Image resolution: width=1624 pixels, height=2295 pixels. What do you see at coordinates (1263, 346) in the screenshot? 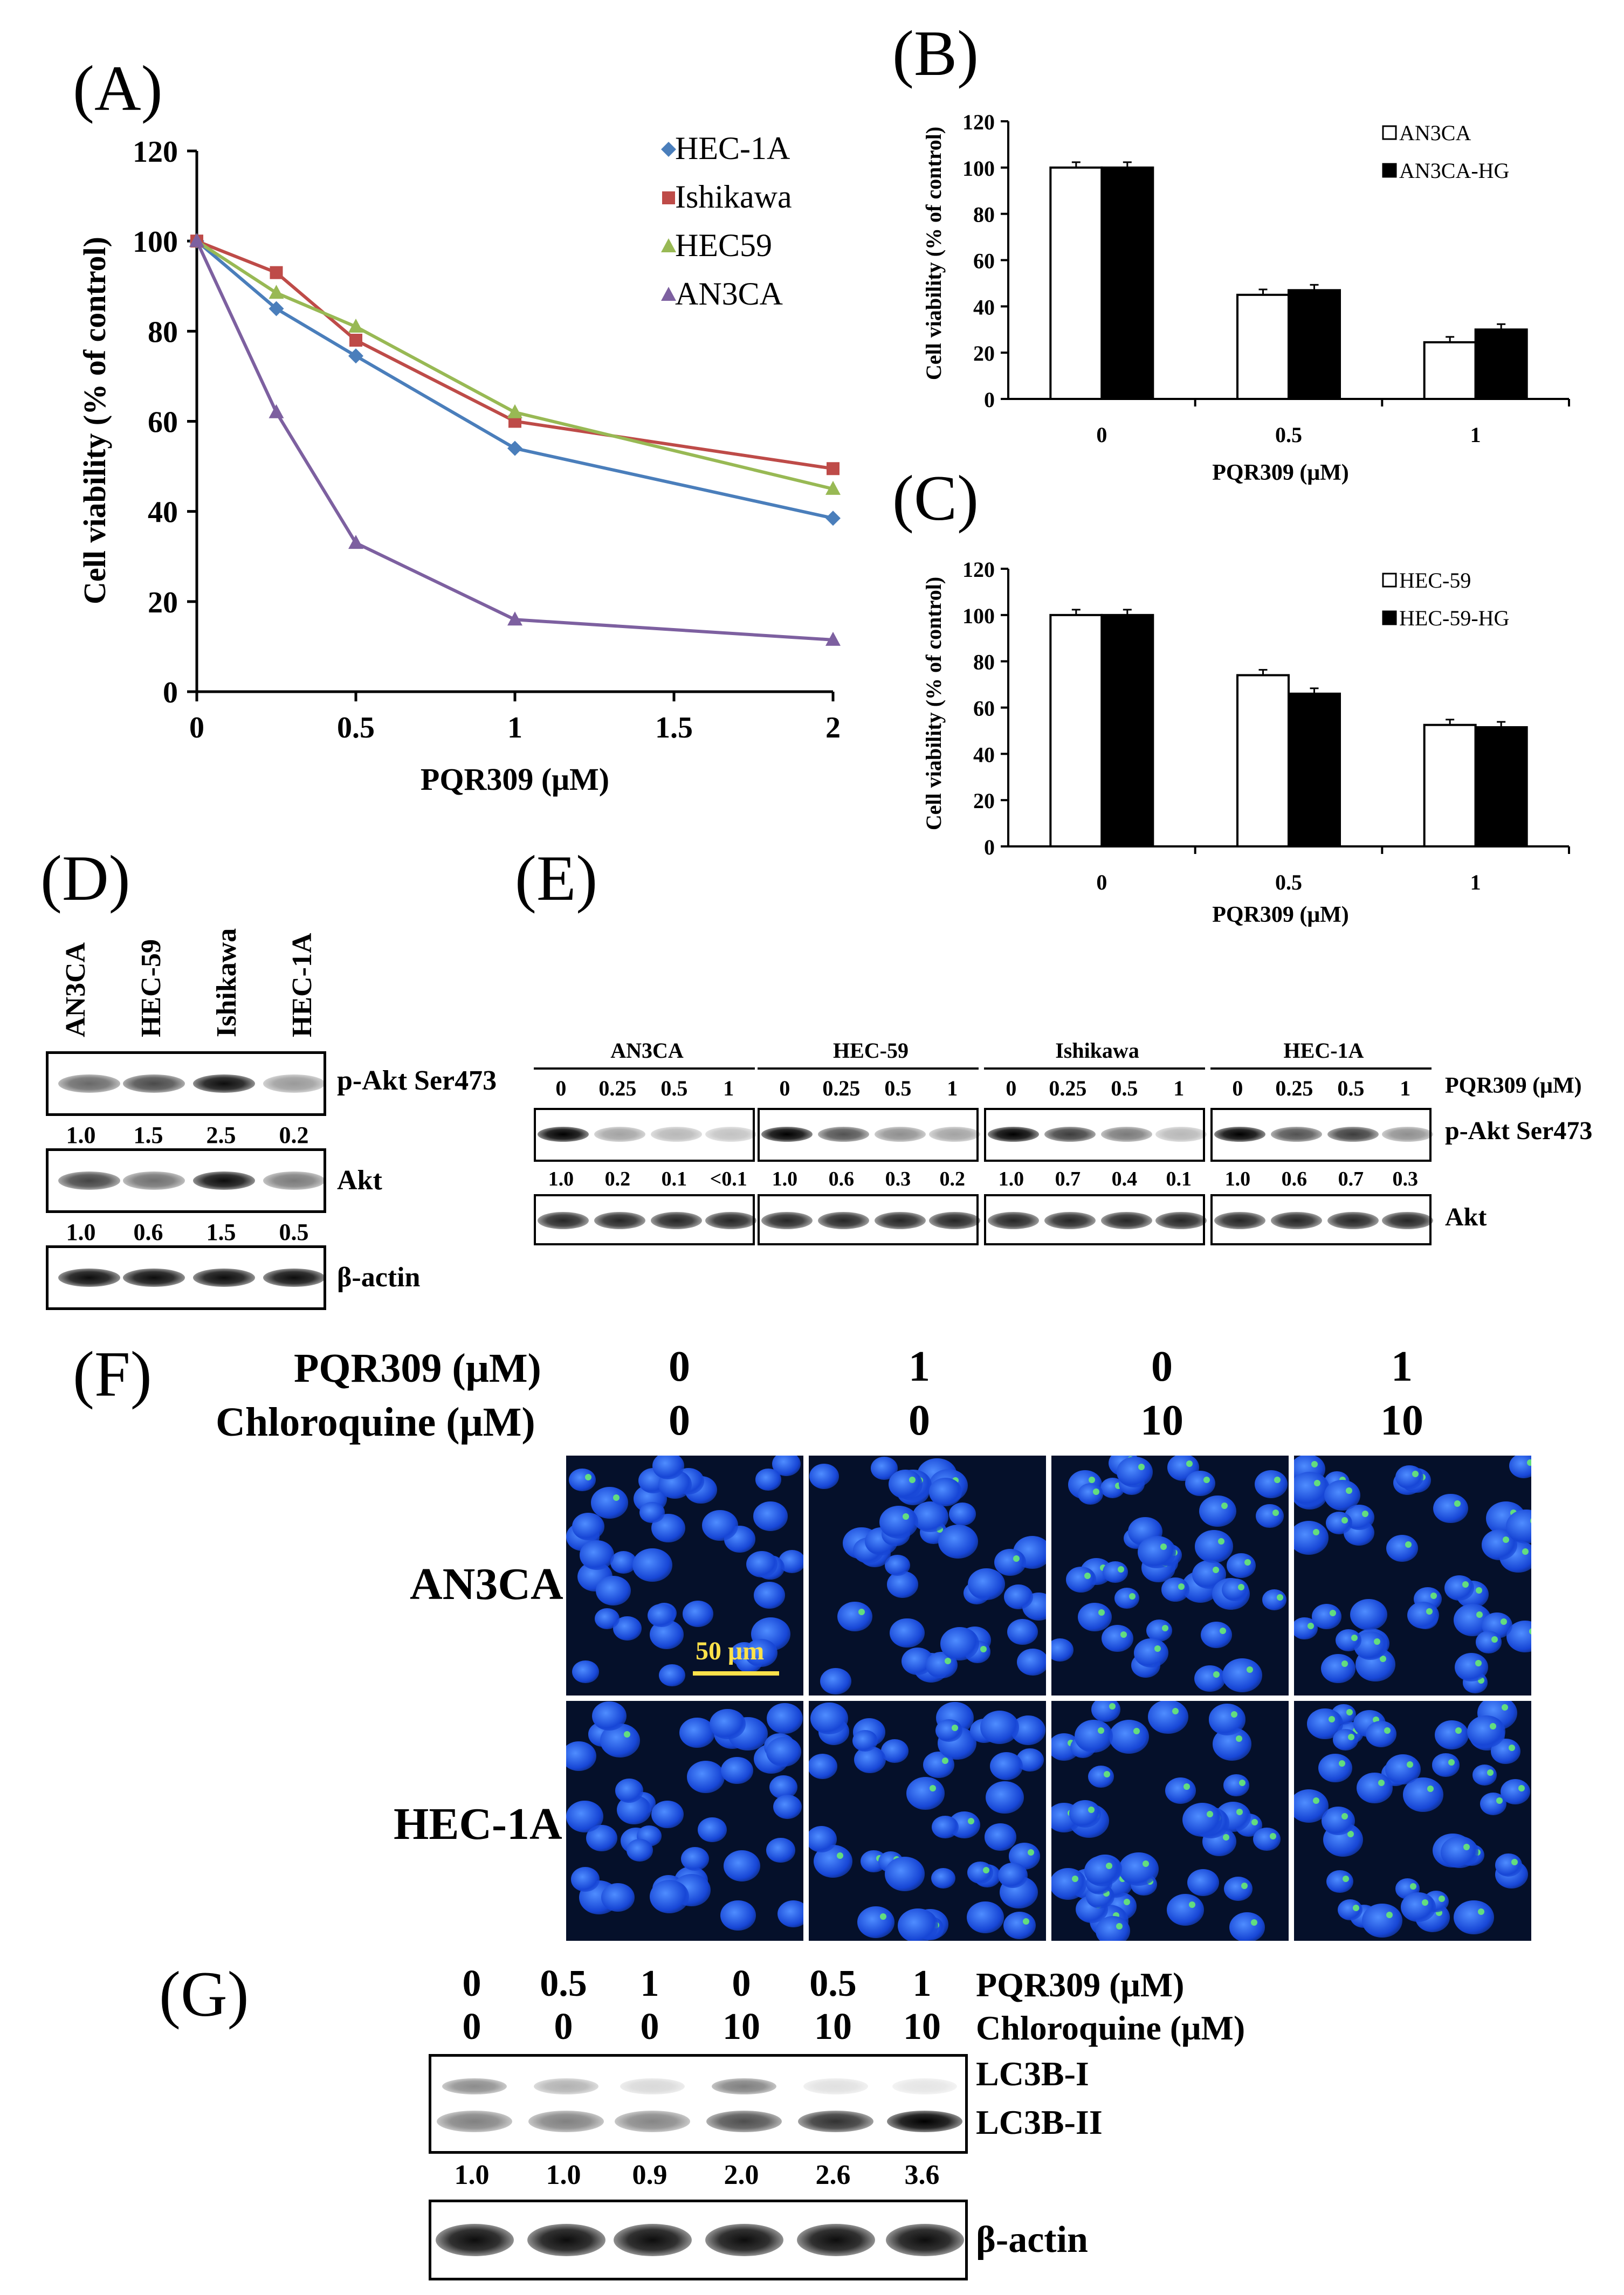
I see `chart-b-bar-an3ca` at bounding box center [1263, 346].